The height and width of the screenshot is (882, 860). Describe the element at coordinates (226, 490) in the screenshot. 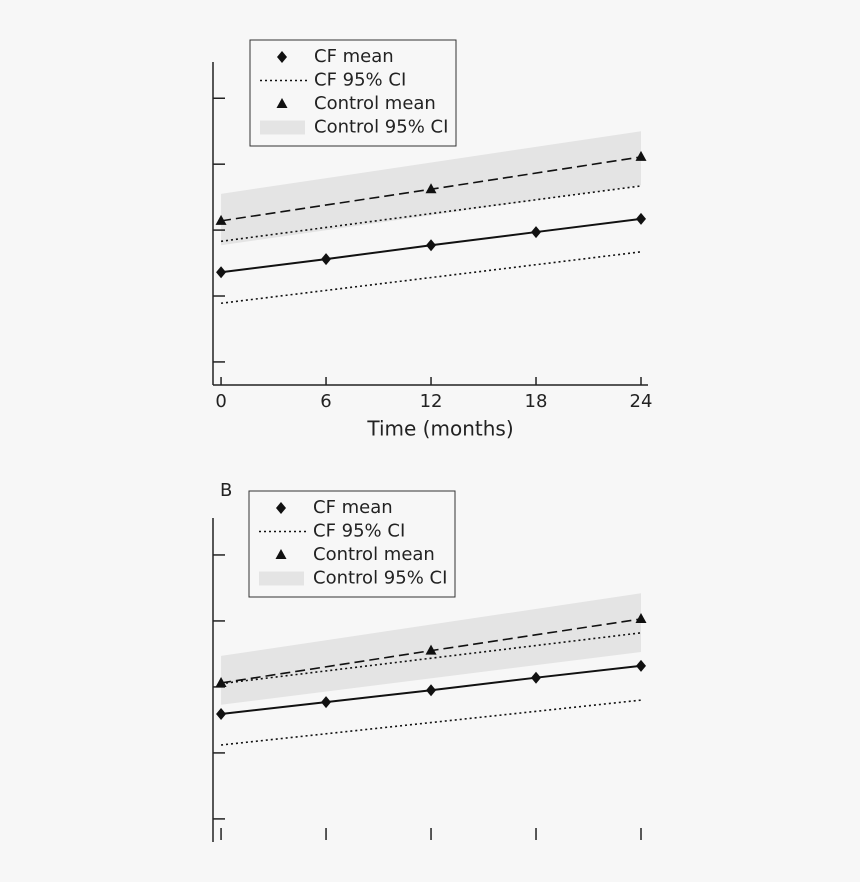

I see `panel-label: B` at that location.